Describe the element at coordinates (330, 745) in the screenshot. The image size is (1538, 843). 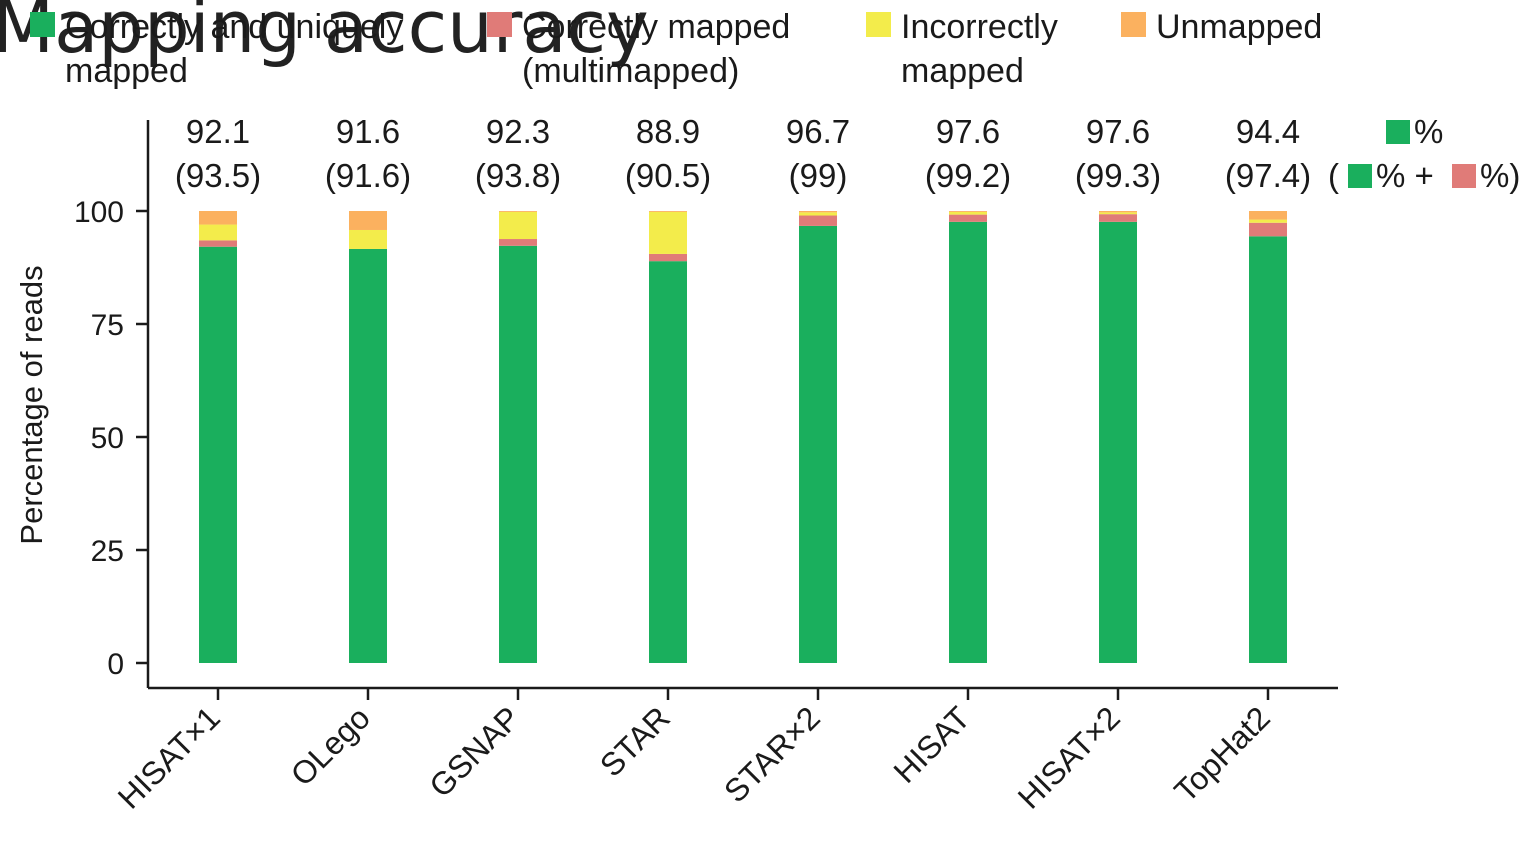
I see `x-tick-label: OLego` at that location.